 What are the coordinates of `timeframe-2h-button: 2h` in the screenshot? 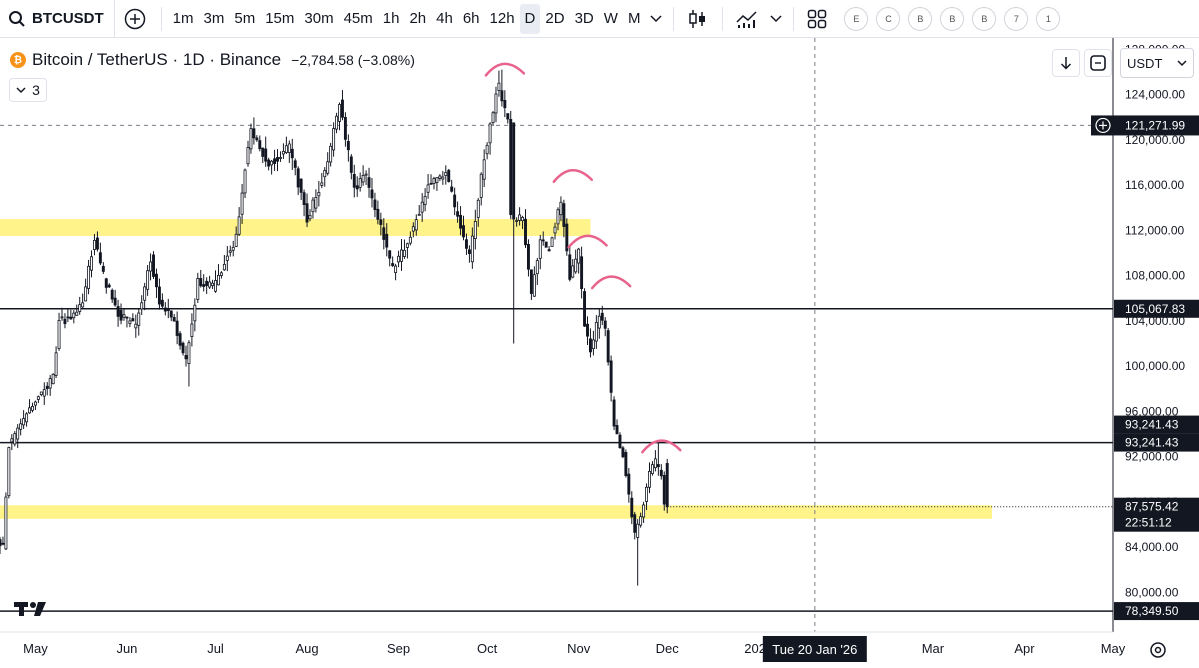 It's located at (418, 18).